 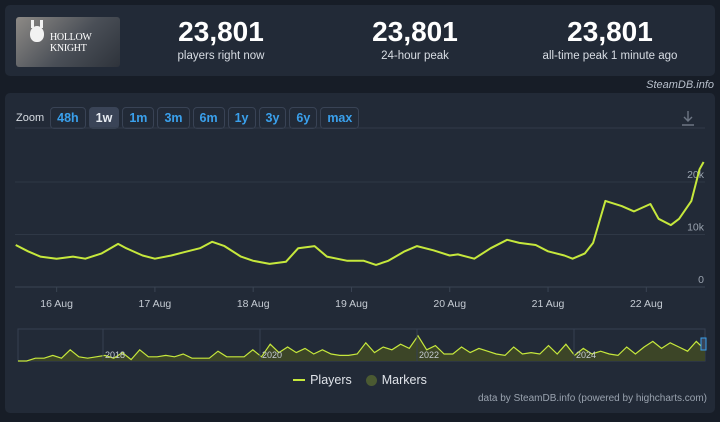 I want to click on line-swatch-icon, so click(x=299, y=380).